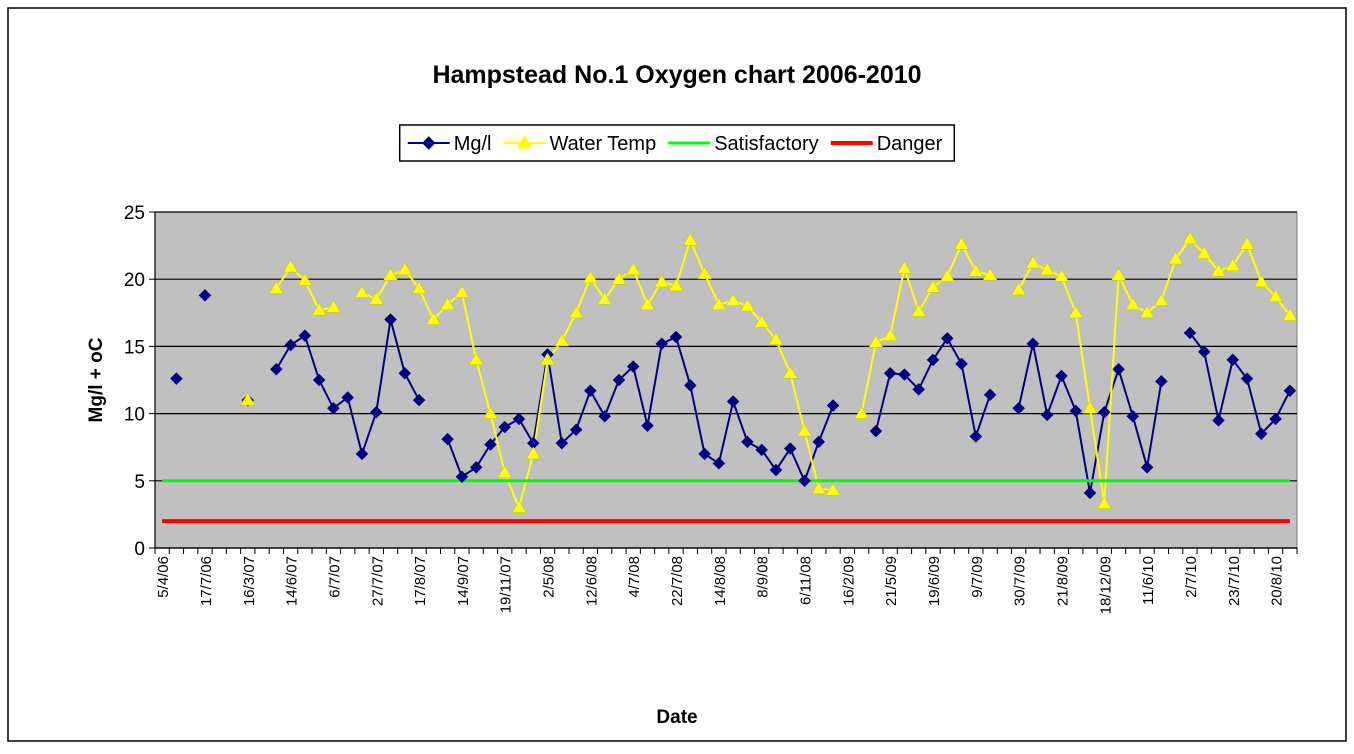 The height and width of the screenshot is (754, 1354). I want to click on x-tick-label: 9/7/09, so click(977, 577).